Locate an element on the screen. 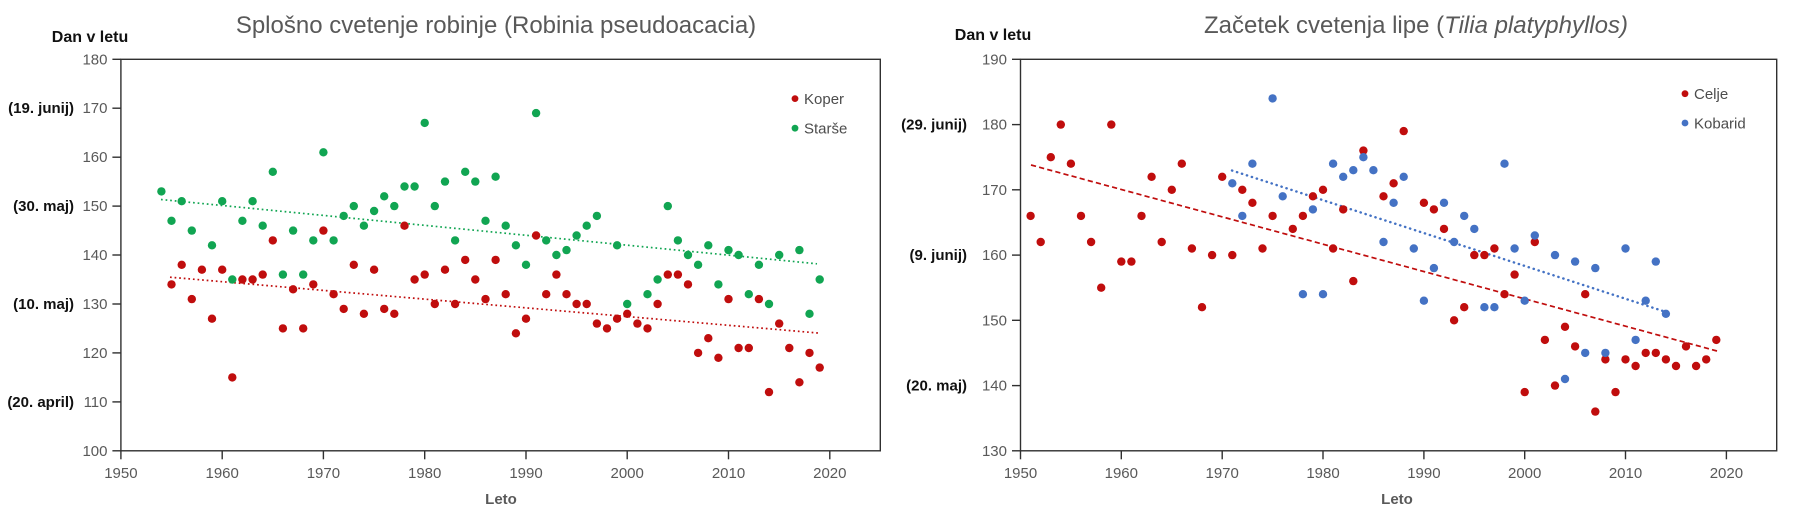 This screenshot has height=521, width=1797. svg-text: Kobarid is located at coordinates (1720, 123).